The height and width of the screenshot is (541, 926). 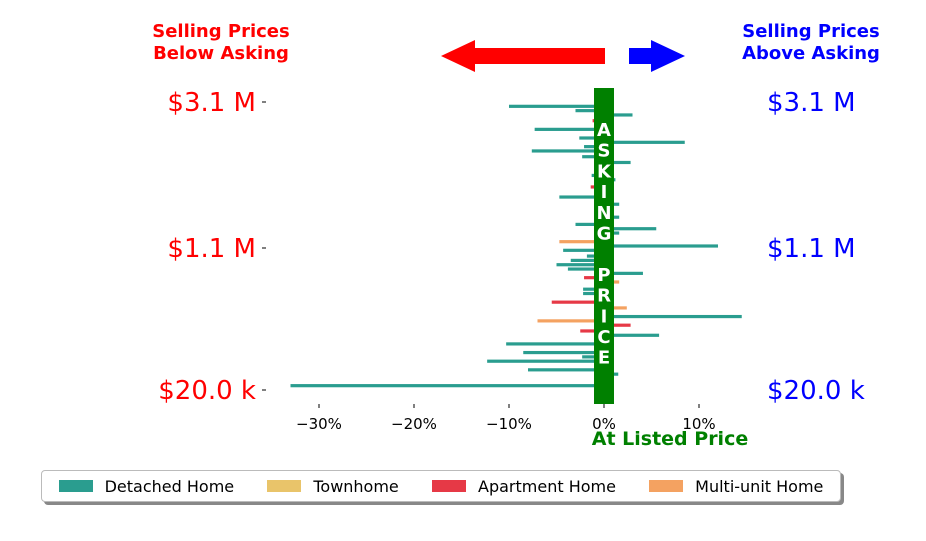 What do you see at coordinates (284, 486) in the screenshot?
I see `legend-swatch-townhome` at bounding box center [284, 486].